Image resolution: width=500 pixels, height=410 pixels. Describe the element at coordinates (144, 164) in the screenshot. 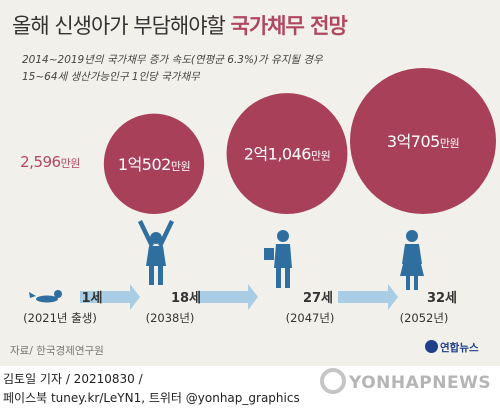

I see `value-number: 1억502` at that location.